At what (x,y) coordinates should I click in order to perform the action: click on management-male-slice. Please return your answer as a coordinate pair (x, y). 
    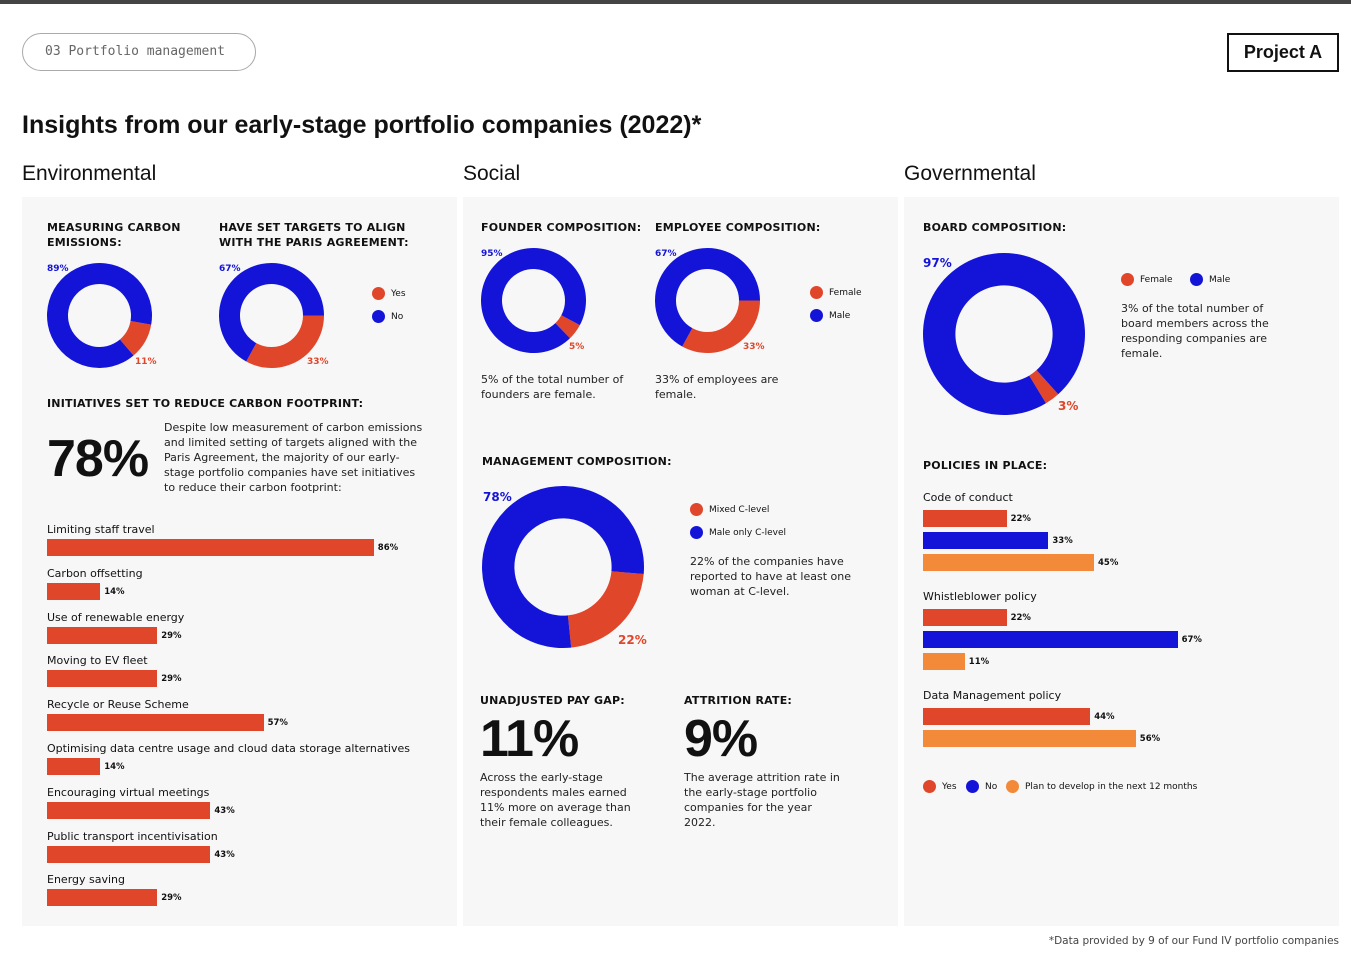
    Looking at the image, I should click on (563, 567).